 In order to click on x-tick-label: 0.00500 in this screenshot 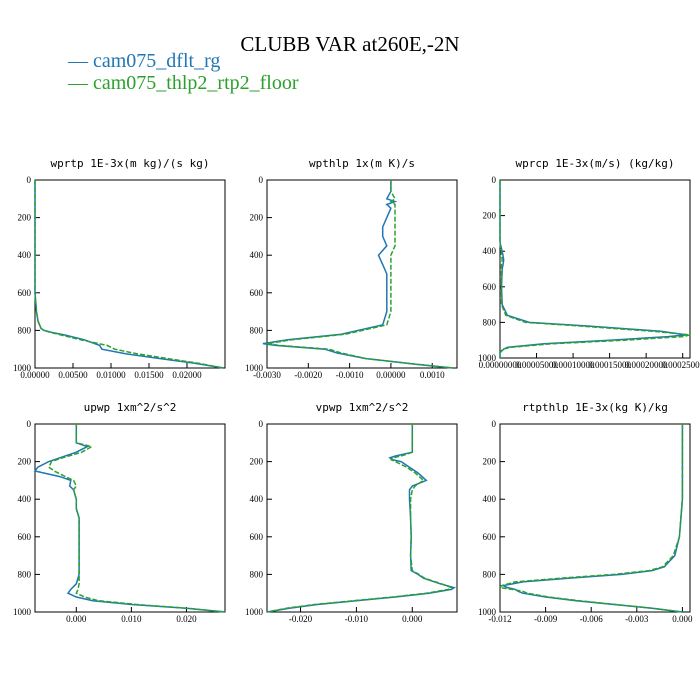, I will do `click(73, 375)`.